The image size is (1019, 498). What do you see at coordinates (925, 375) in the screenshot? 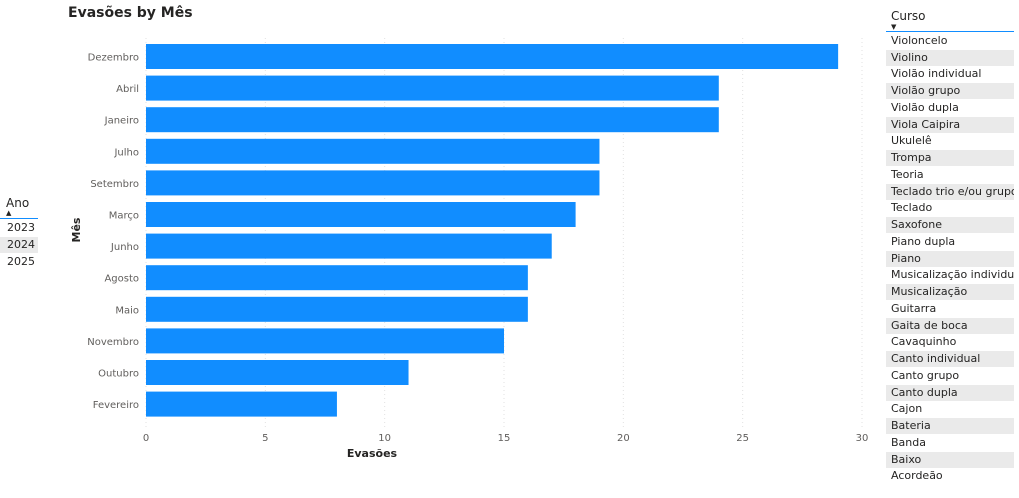
I see `curso-slicer-item: Canto grupo` at bounding box center [925, 375].